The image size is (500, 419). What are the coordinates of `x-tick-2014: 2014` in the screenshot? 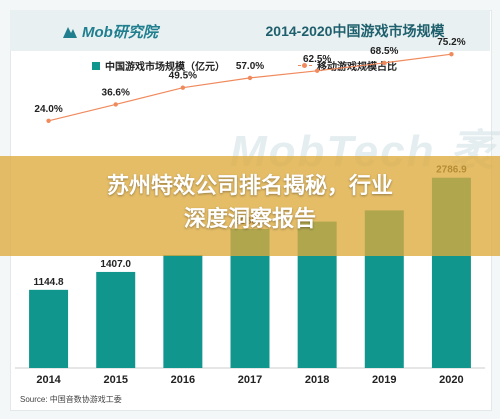 It's located at (48, 380).